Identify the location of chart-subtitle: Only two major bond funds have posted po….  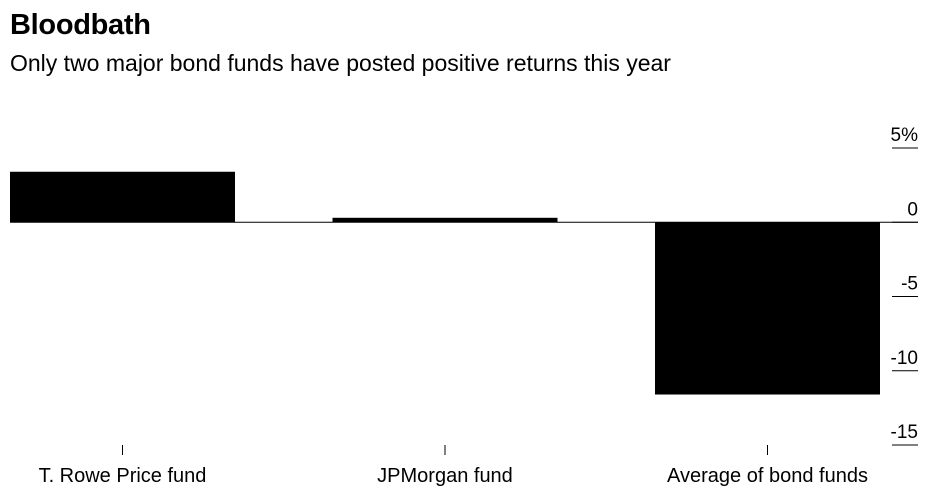
(340, 63).